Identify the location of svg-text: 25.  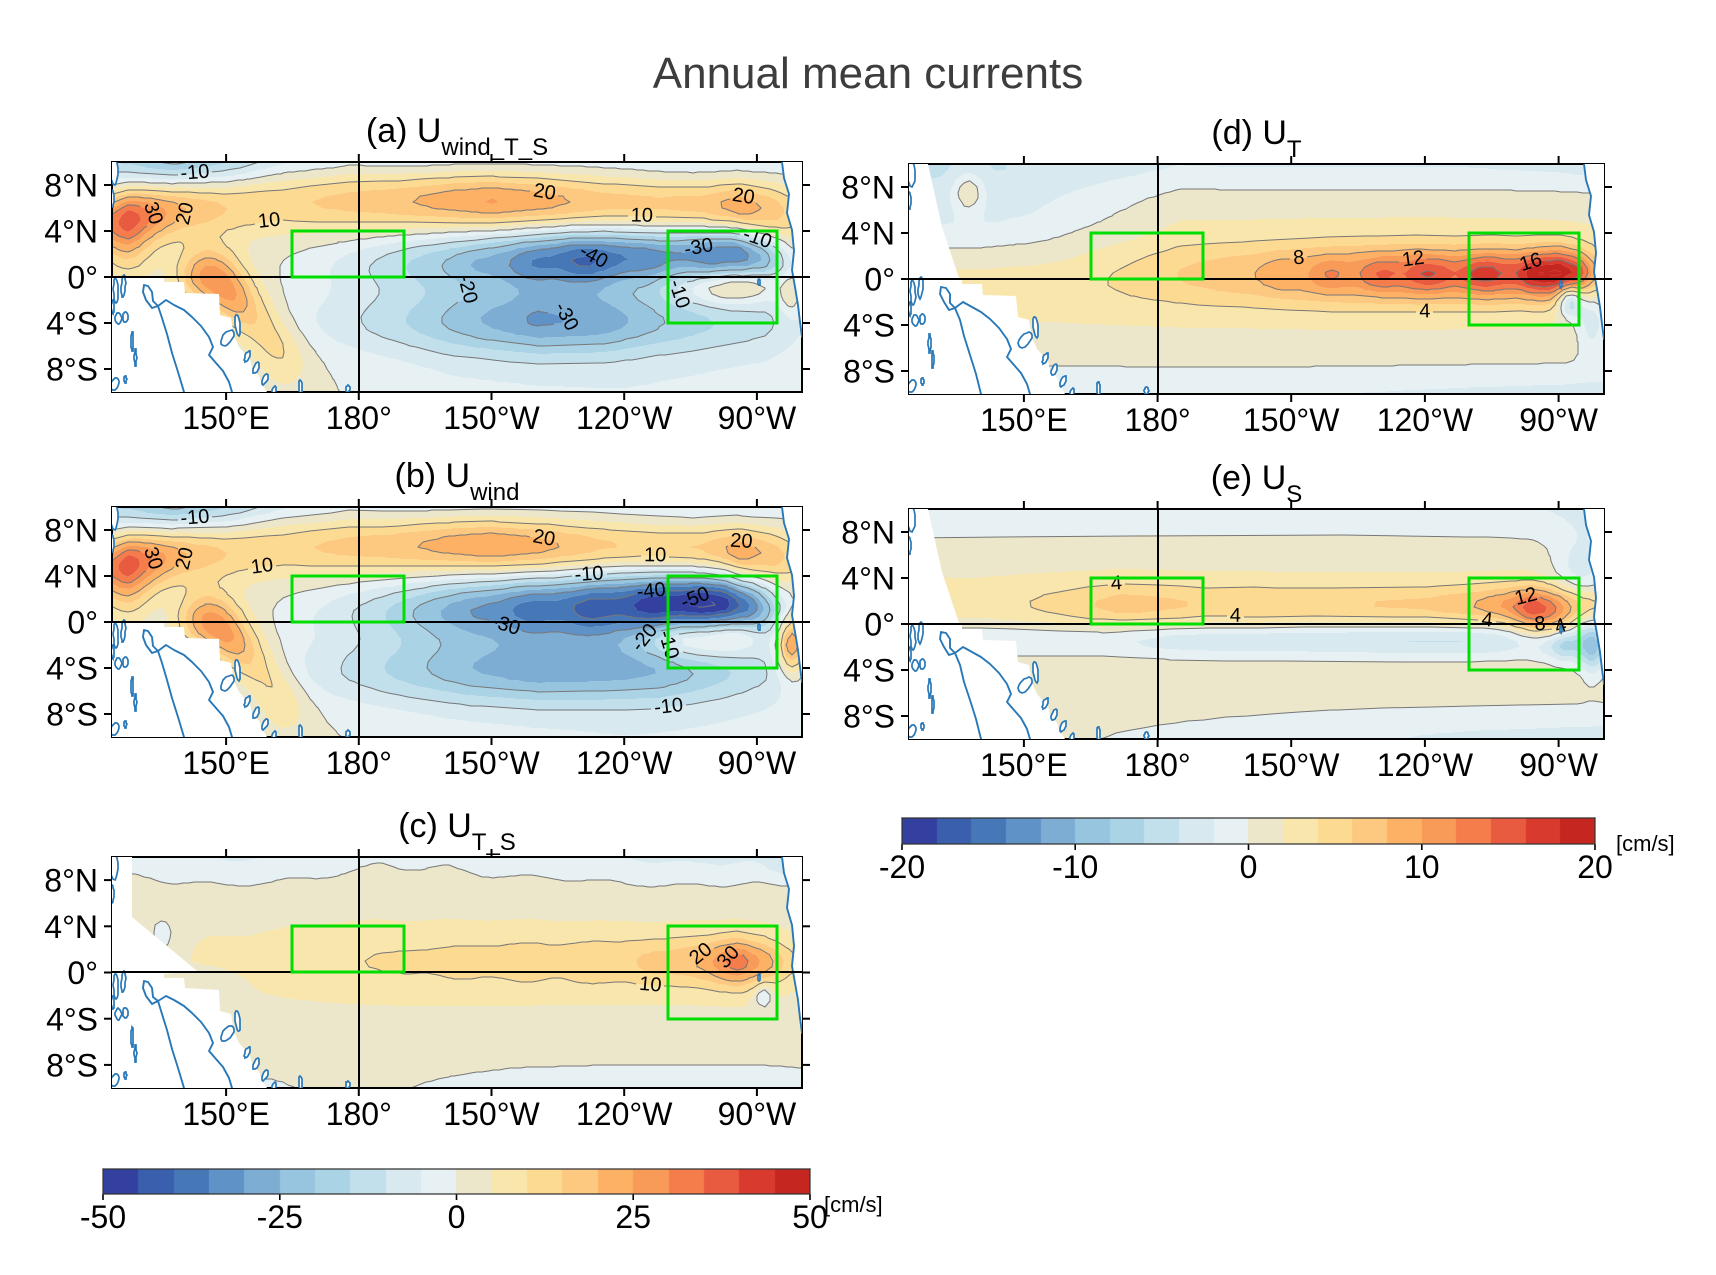
(633, 1217).